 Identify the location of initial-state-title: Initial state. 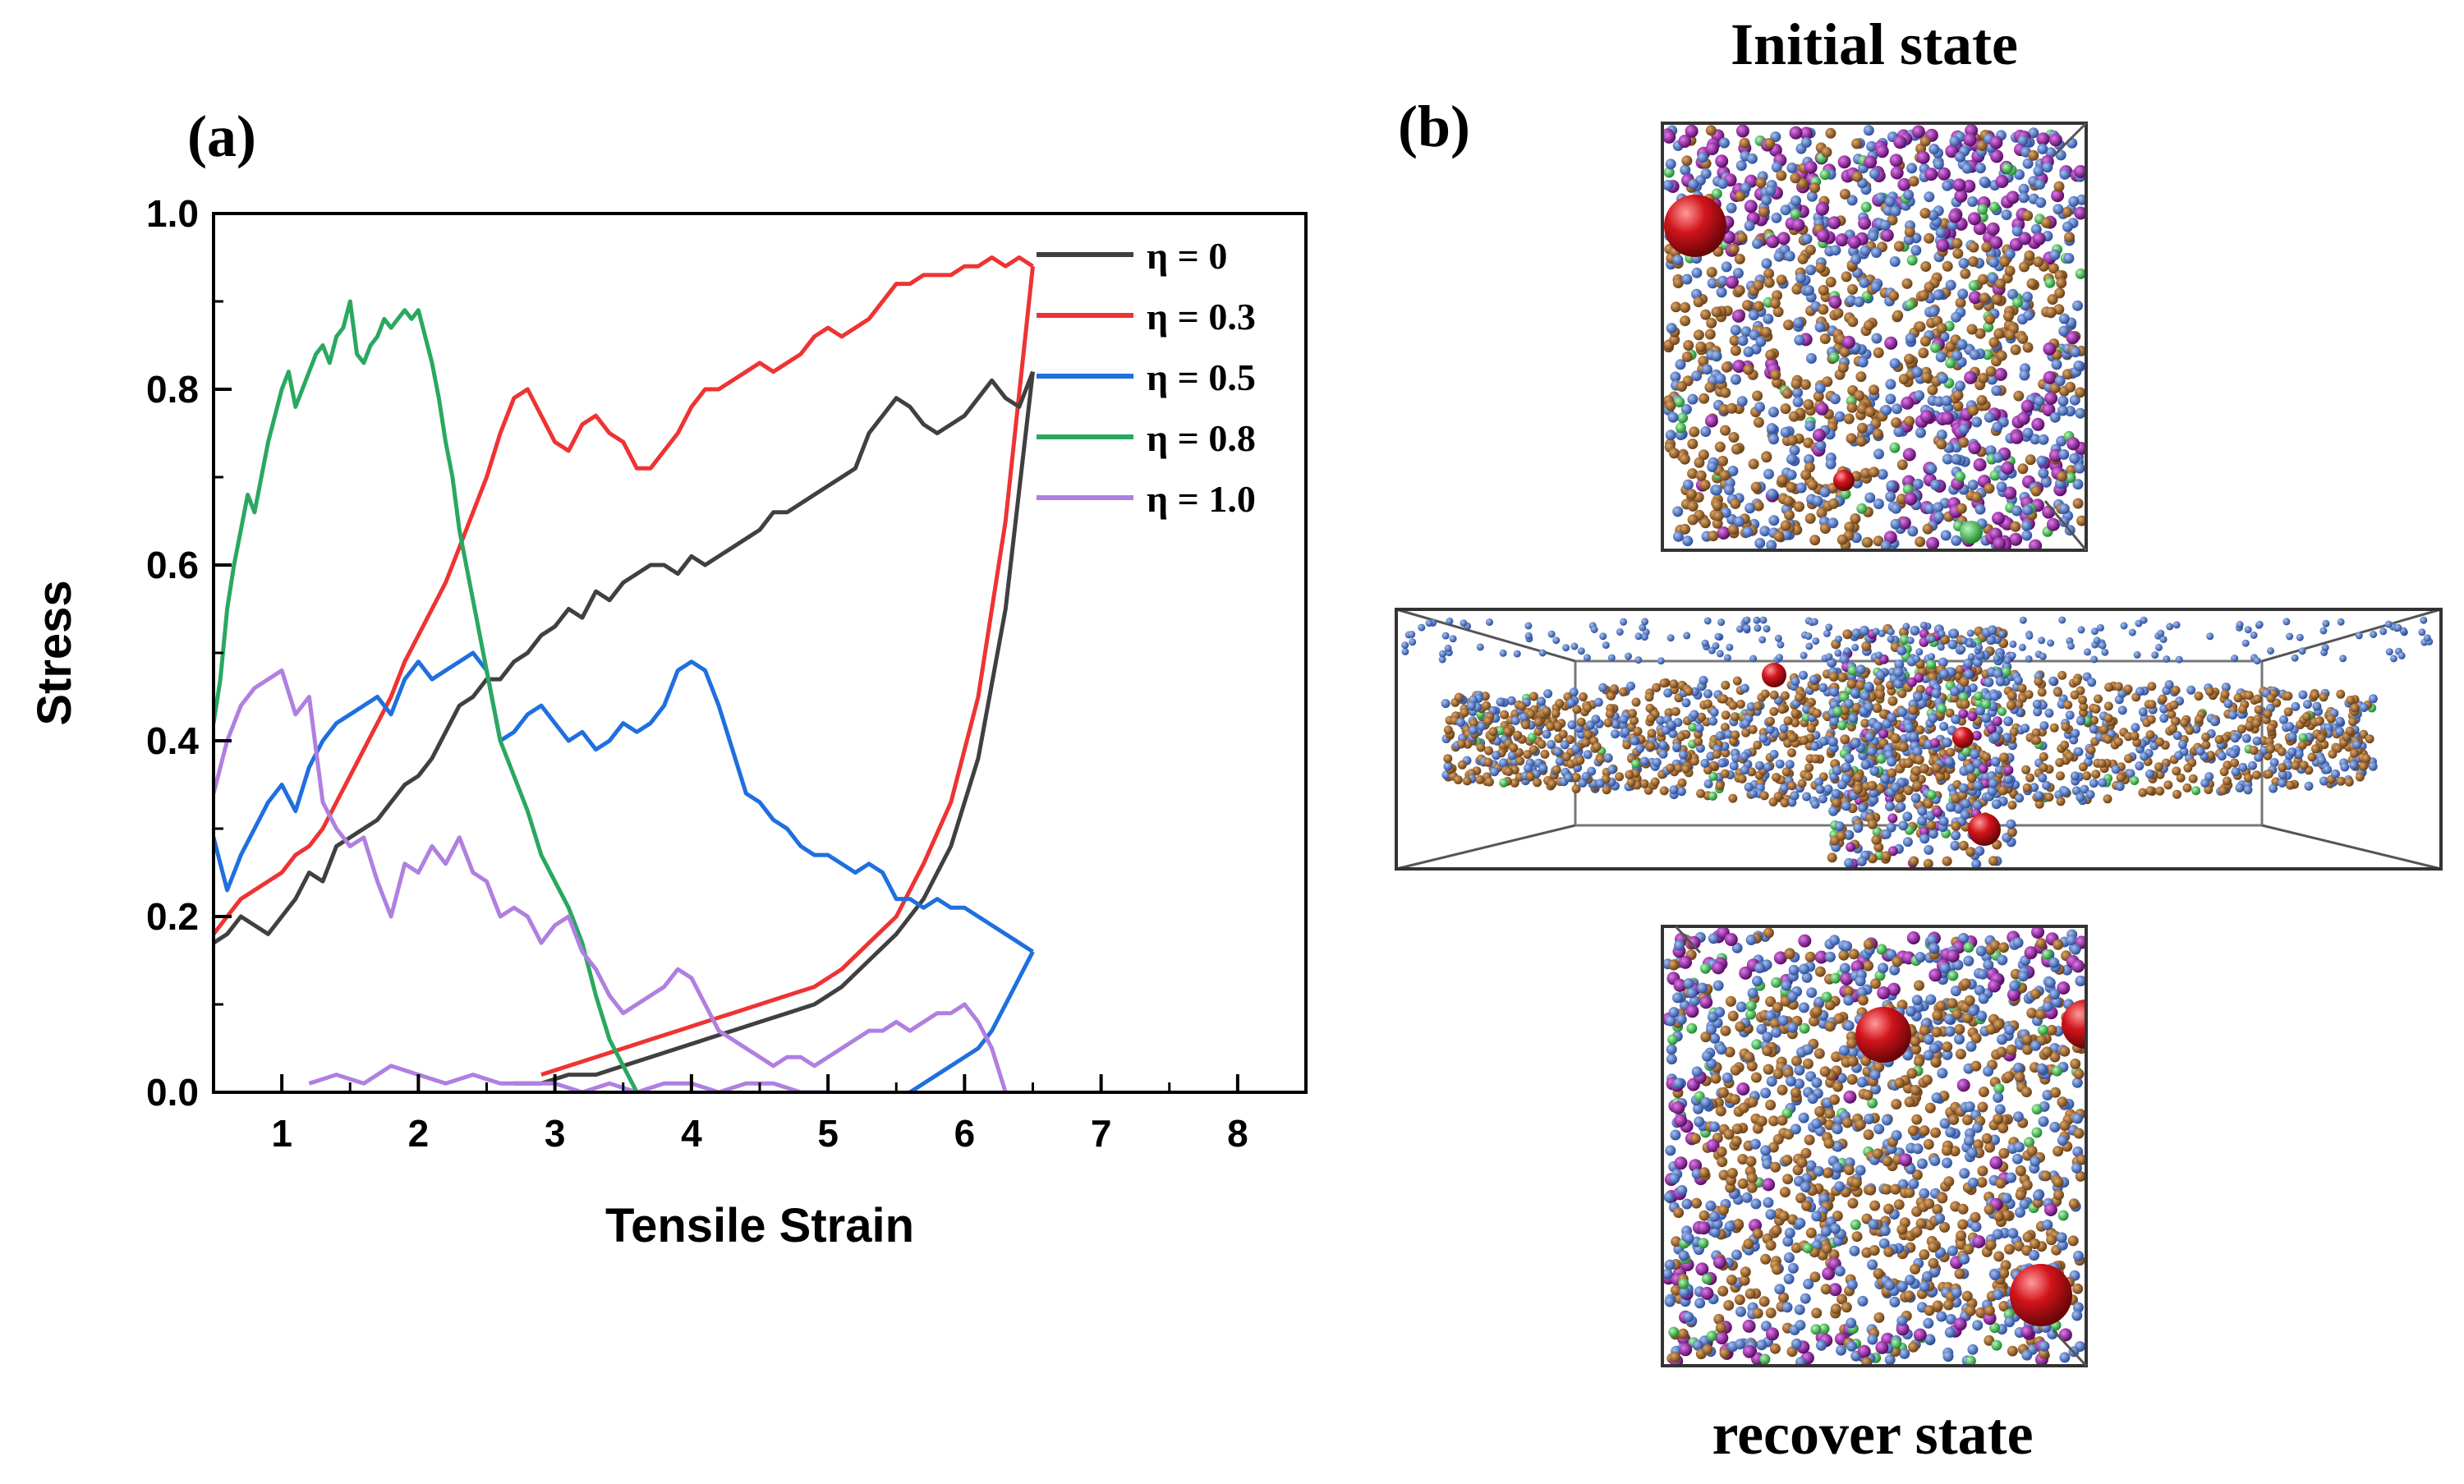
(1874, 44).